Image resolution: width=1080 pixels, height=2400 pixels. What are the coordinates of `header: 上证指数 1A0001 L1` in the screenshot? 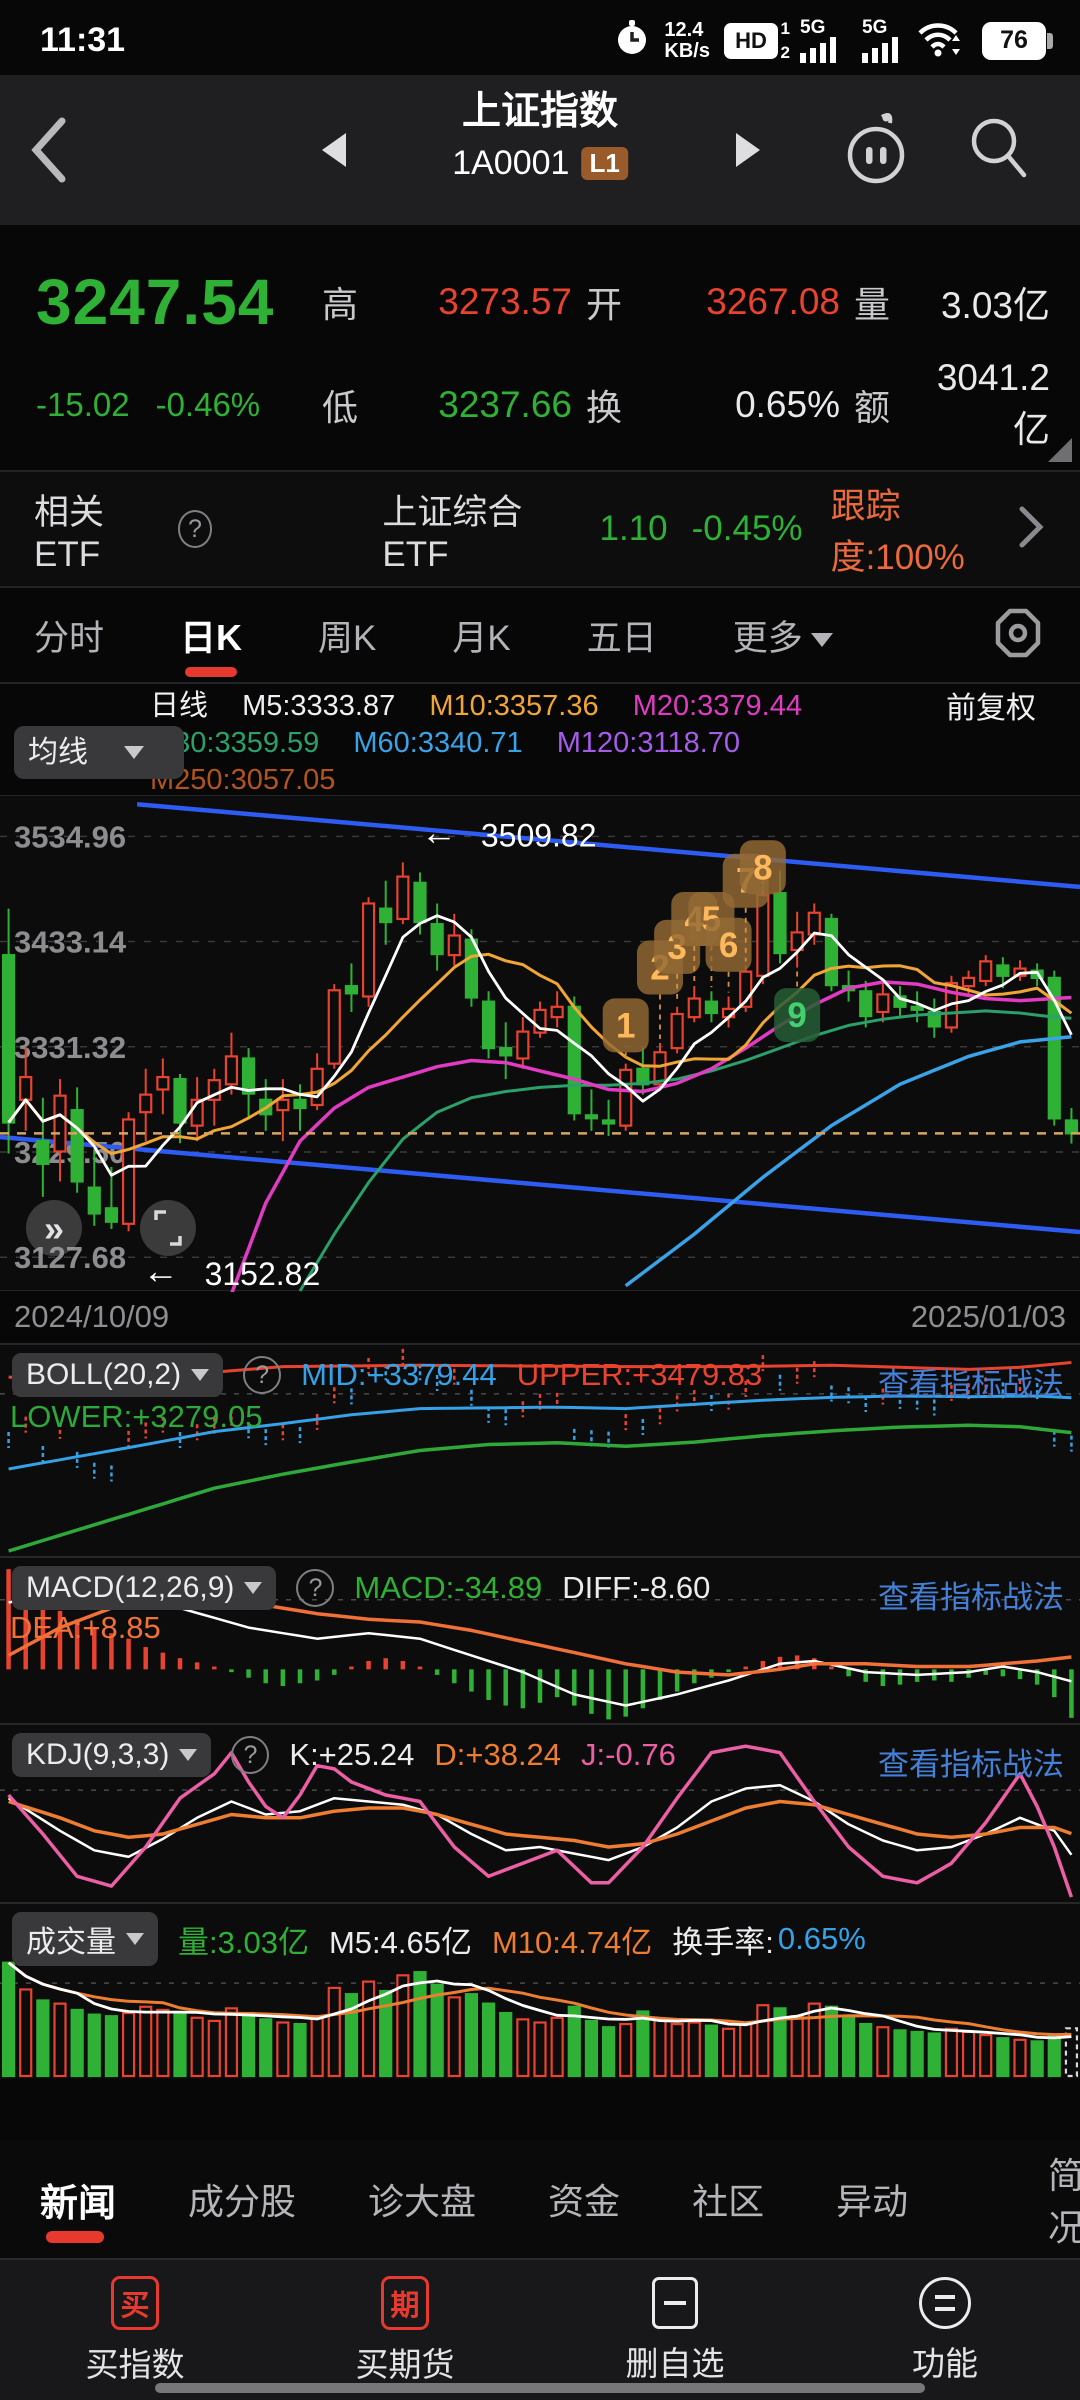 It's located at (540, 150).